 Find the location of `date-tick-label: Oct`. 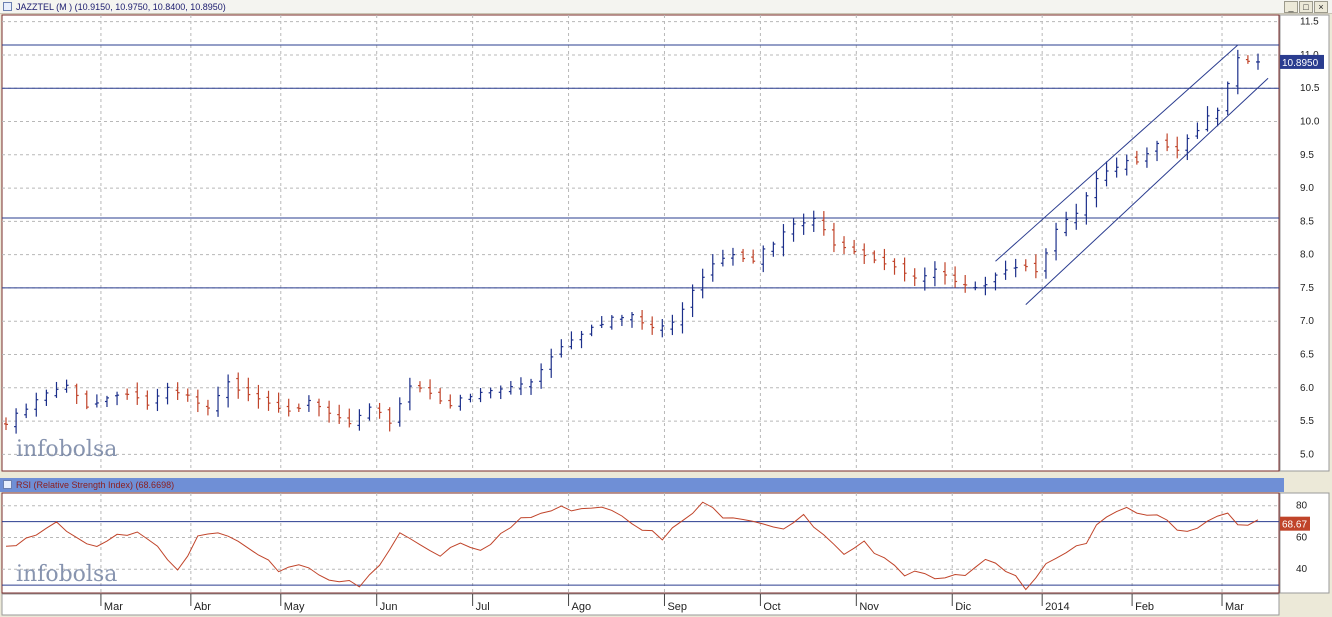

date-tick-label: Oct is located at coordinates (771, 607).